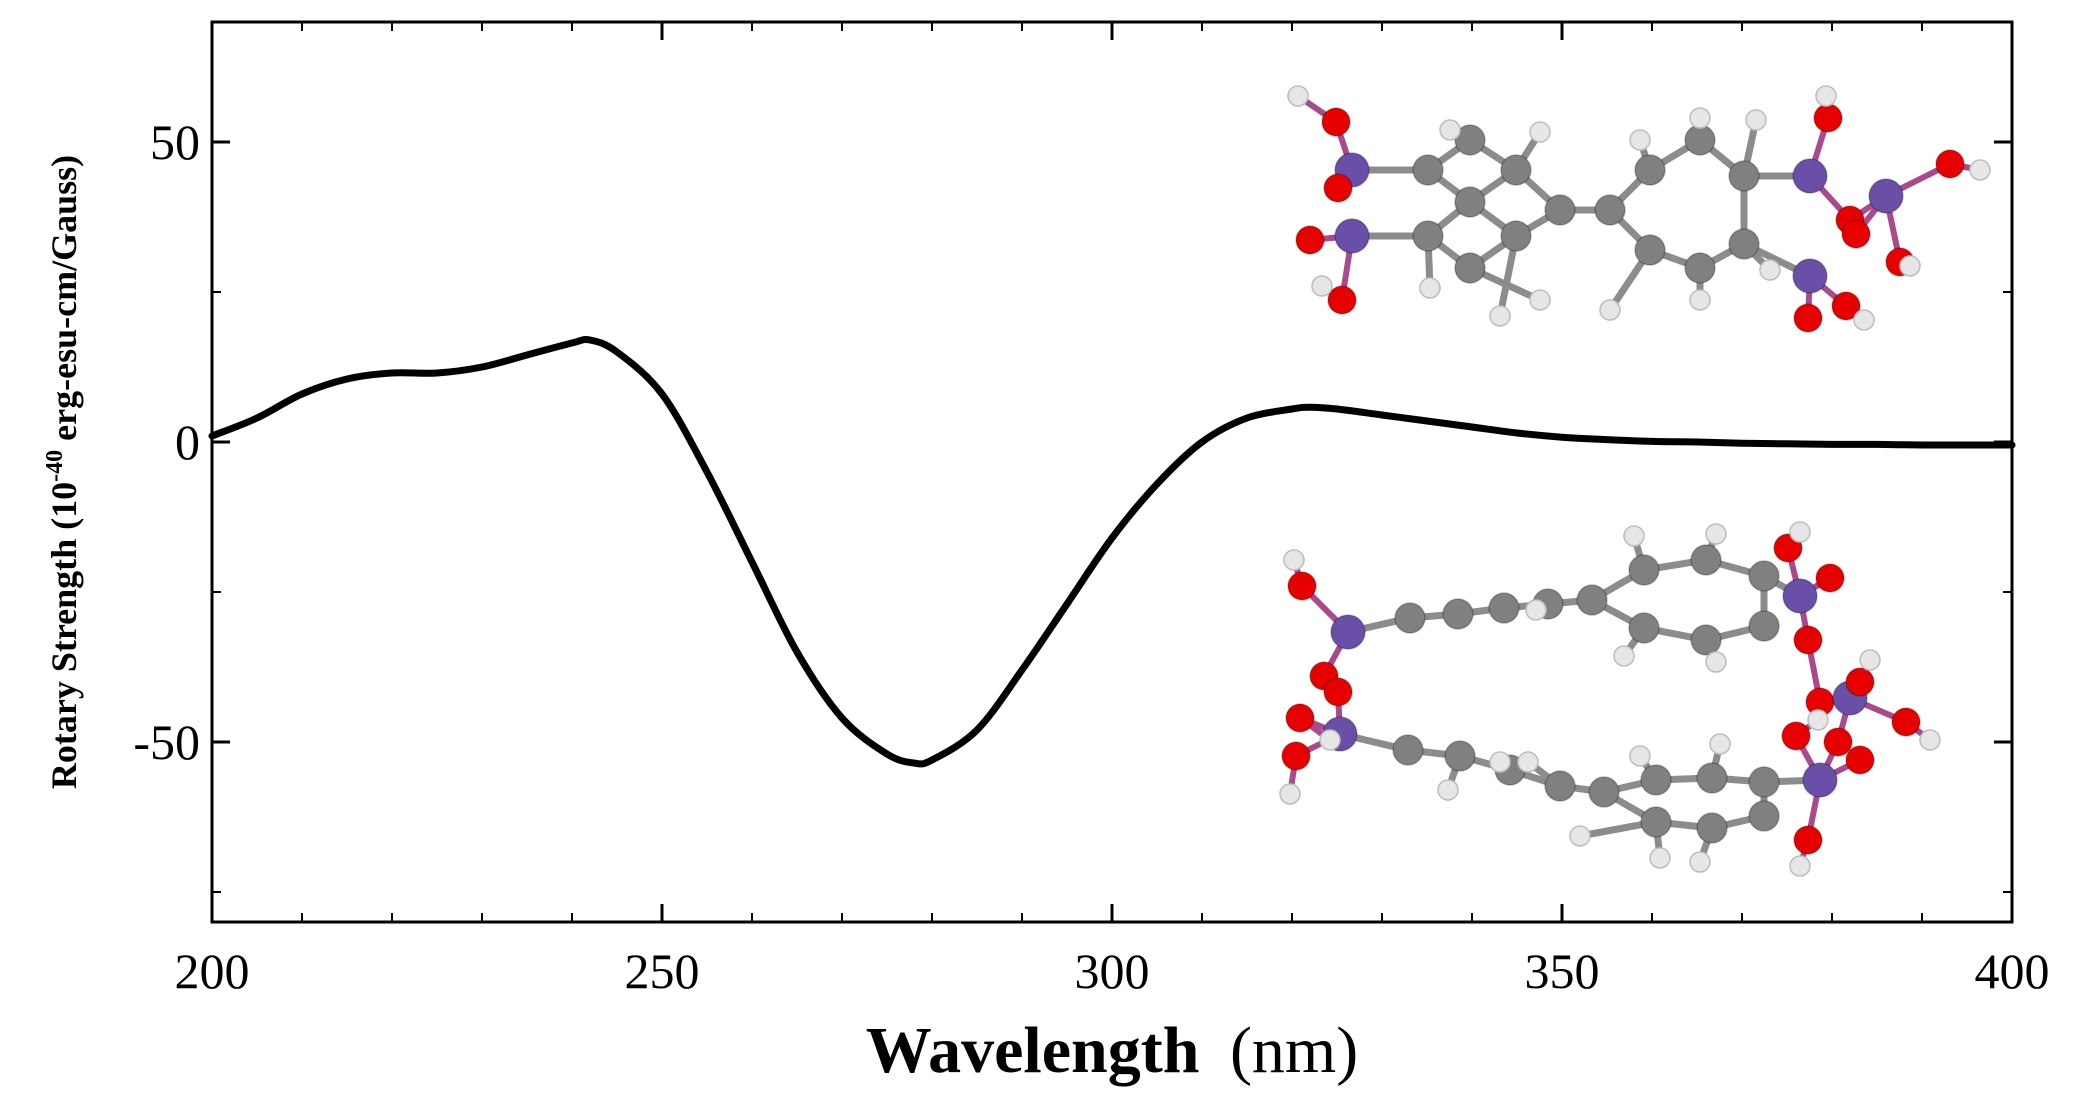 Image resolution: width=2076 pixels, height=1104 pixels. What do you see at coordinates (1639, 209) in the screenshot?
I see `molecule-model-top` at bounding box center [1639, 209].